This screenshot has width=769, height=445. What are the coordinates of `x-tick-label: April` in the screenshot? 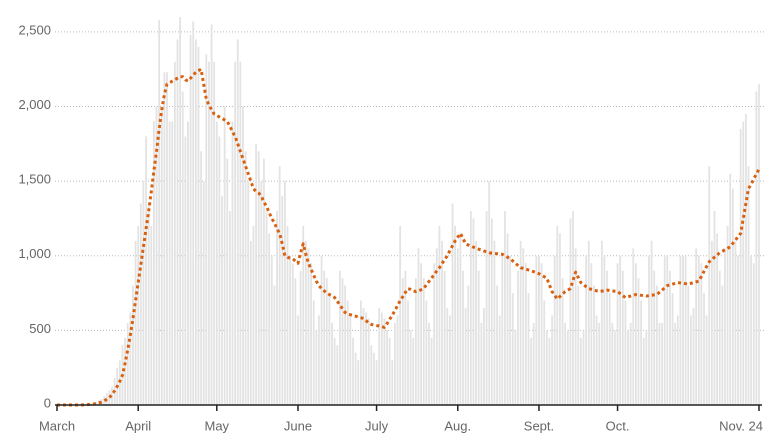 It's located at (138, 425).